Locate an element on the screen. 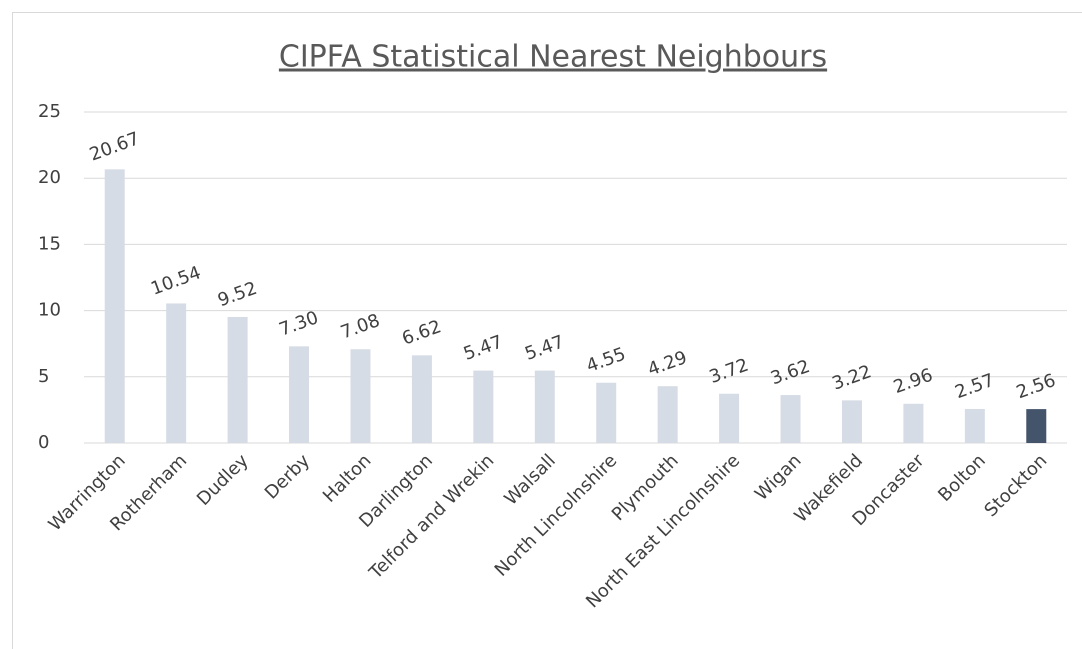 This screenshot has height=649, width=1082. y-tick-label: 20 is located at coordinates (49, 177).